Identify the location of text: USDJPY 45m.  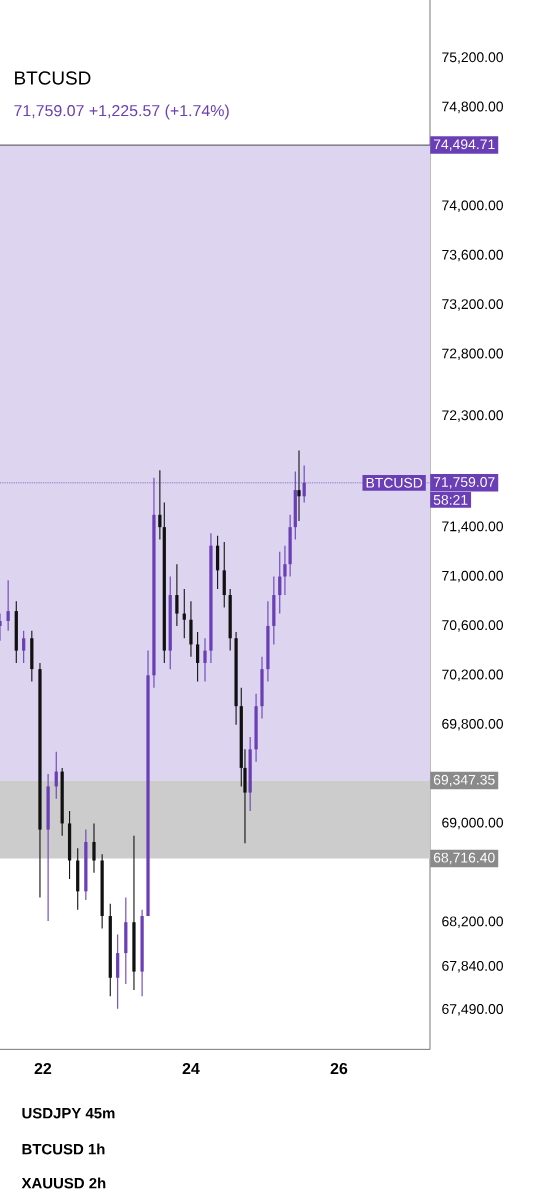
(68, 1113).